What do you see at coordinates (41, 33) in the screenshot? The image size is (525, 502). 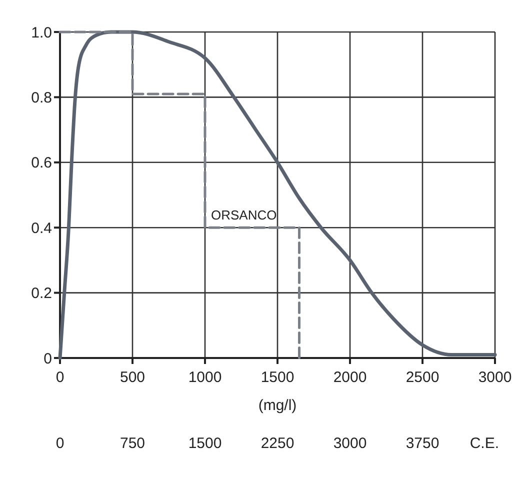 I see `y-tick-label: 1.0` at bounding box center [41, 33].